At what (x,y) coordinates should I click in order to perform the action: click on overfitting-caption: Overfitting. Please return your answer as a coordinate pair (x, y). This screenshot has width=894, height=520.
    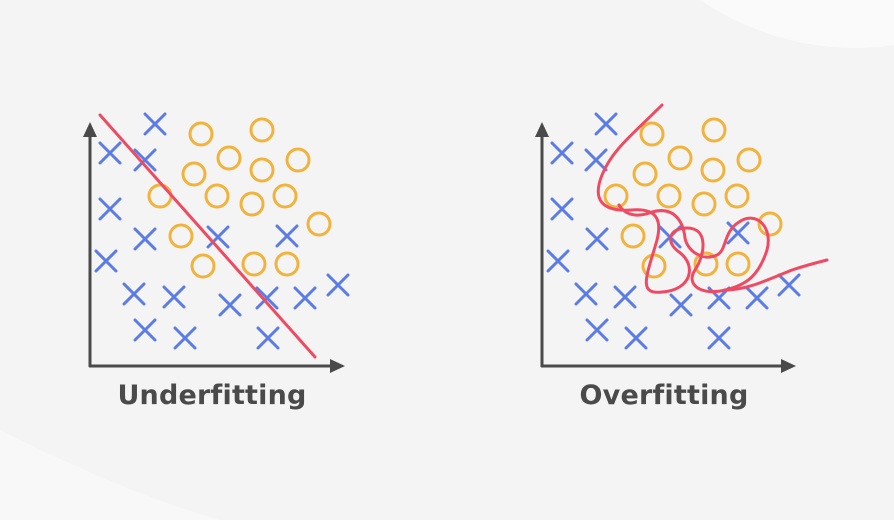
    Looking at the image, I should click on (664, 395).